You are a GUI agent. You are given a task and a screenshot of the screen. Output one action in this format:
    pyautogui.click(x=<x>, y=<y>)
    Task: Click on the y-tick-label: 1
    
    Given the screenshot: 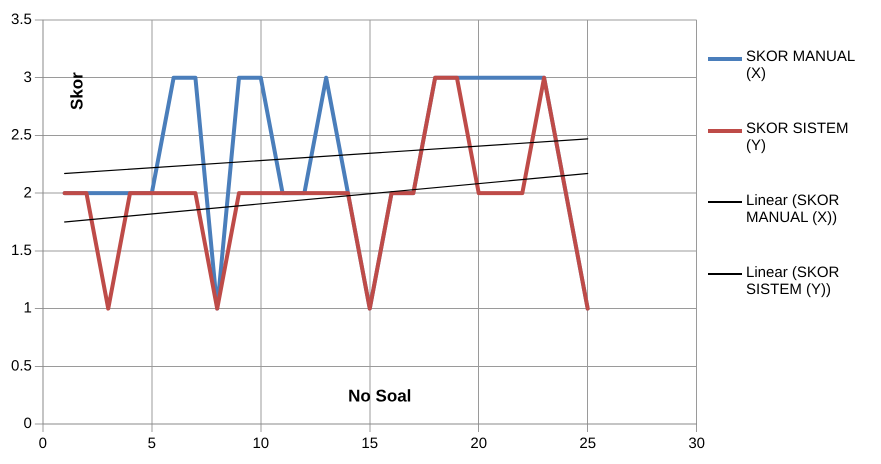 What is the action you would take?
    pyautogui.click(x=28, y=308)
    